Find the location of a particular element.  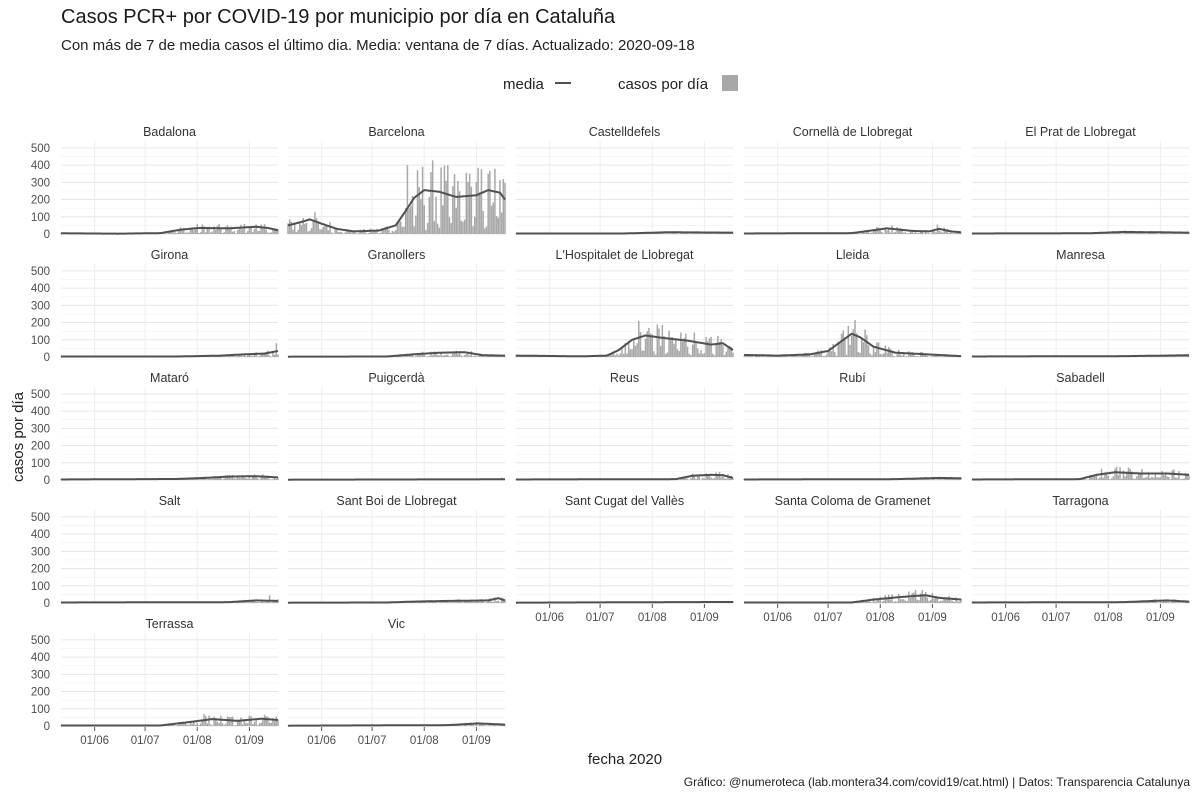

facet-panel: Badalona 0 100 200 300 400 500 is located at coordinates (155, 183).